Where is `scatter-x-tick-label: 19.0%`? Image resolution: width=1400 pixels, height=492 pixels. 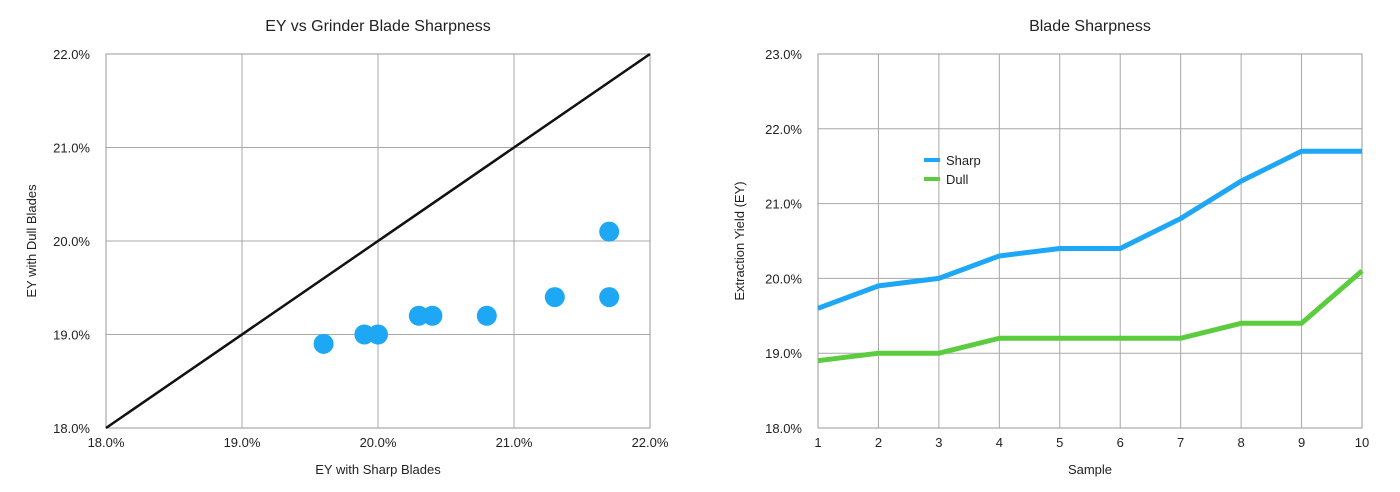
scatter-x-tick-label: 19.0% is located at coordinates (242, 442).